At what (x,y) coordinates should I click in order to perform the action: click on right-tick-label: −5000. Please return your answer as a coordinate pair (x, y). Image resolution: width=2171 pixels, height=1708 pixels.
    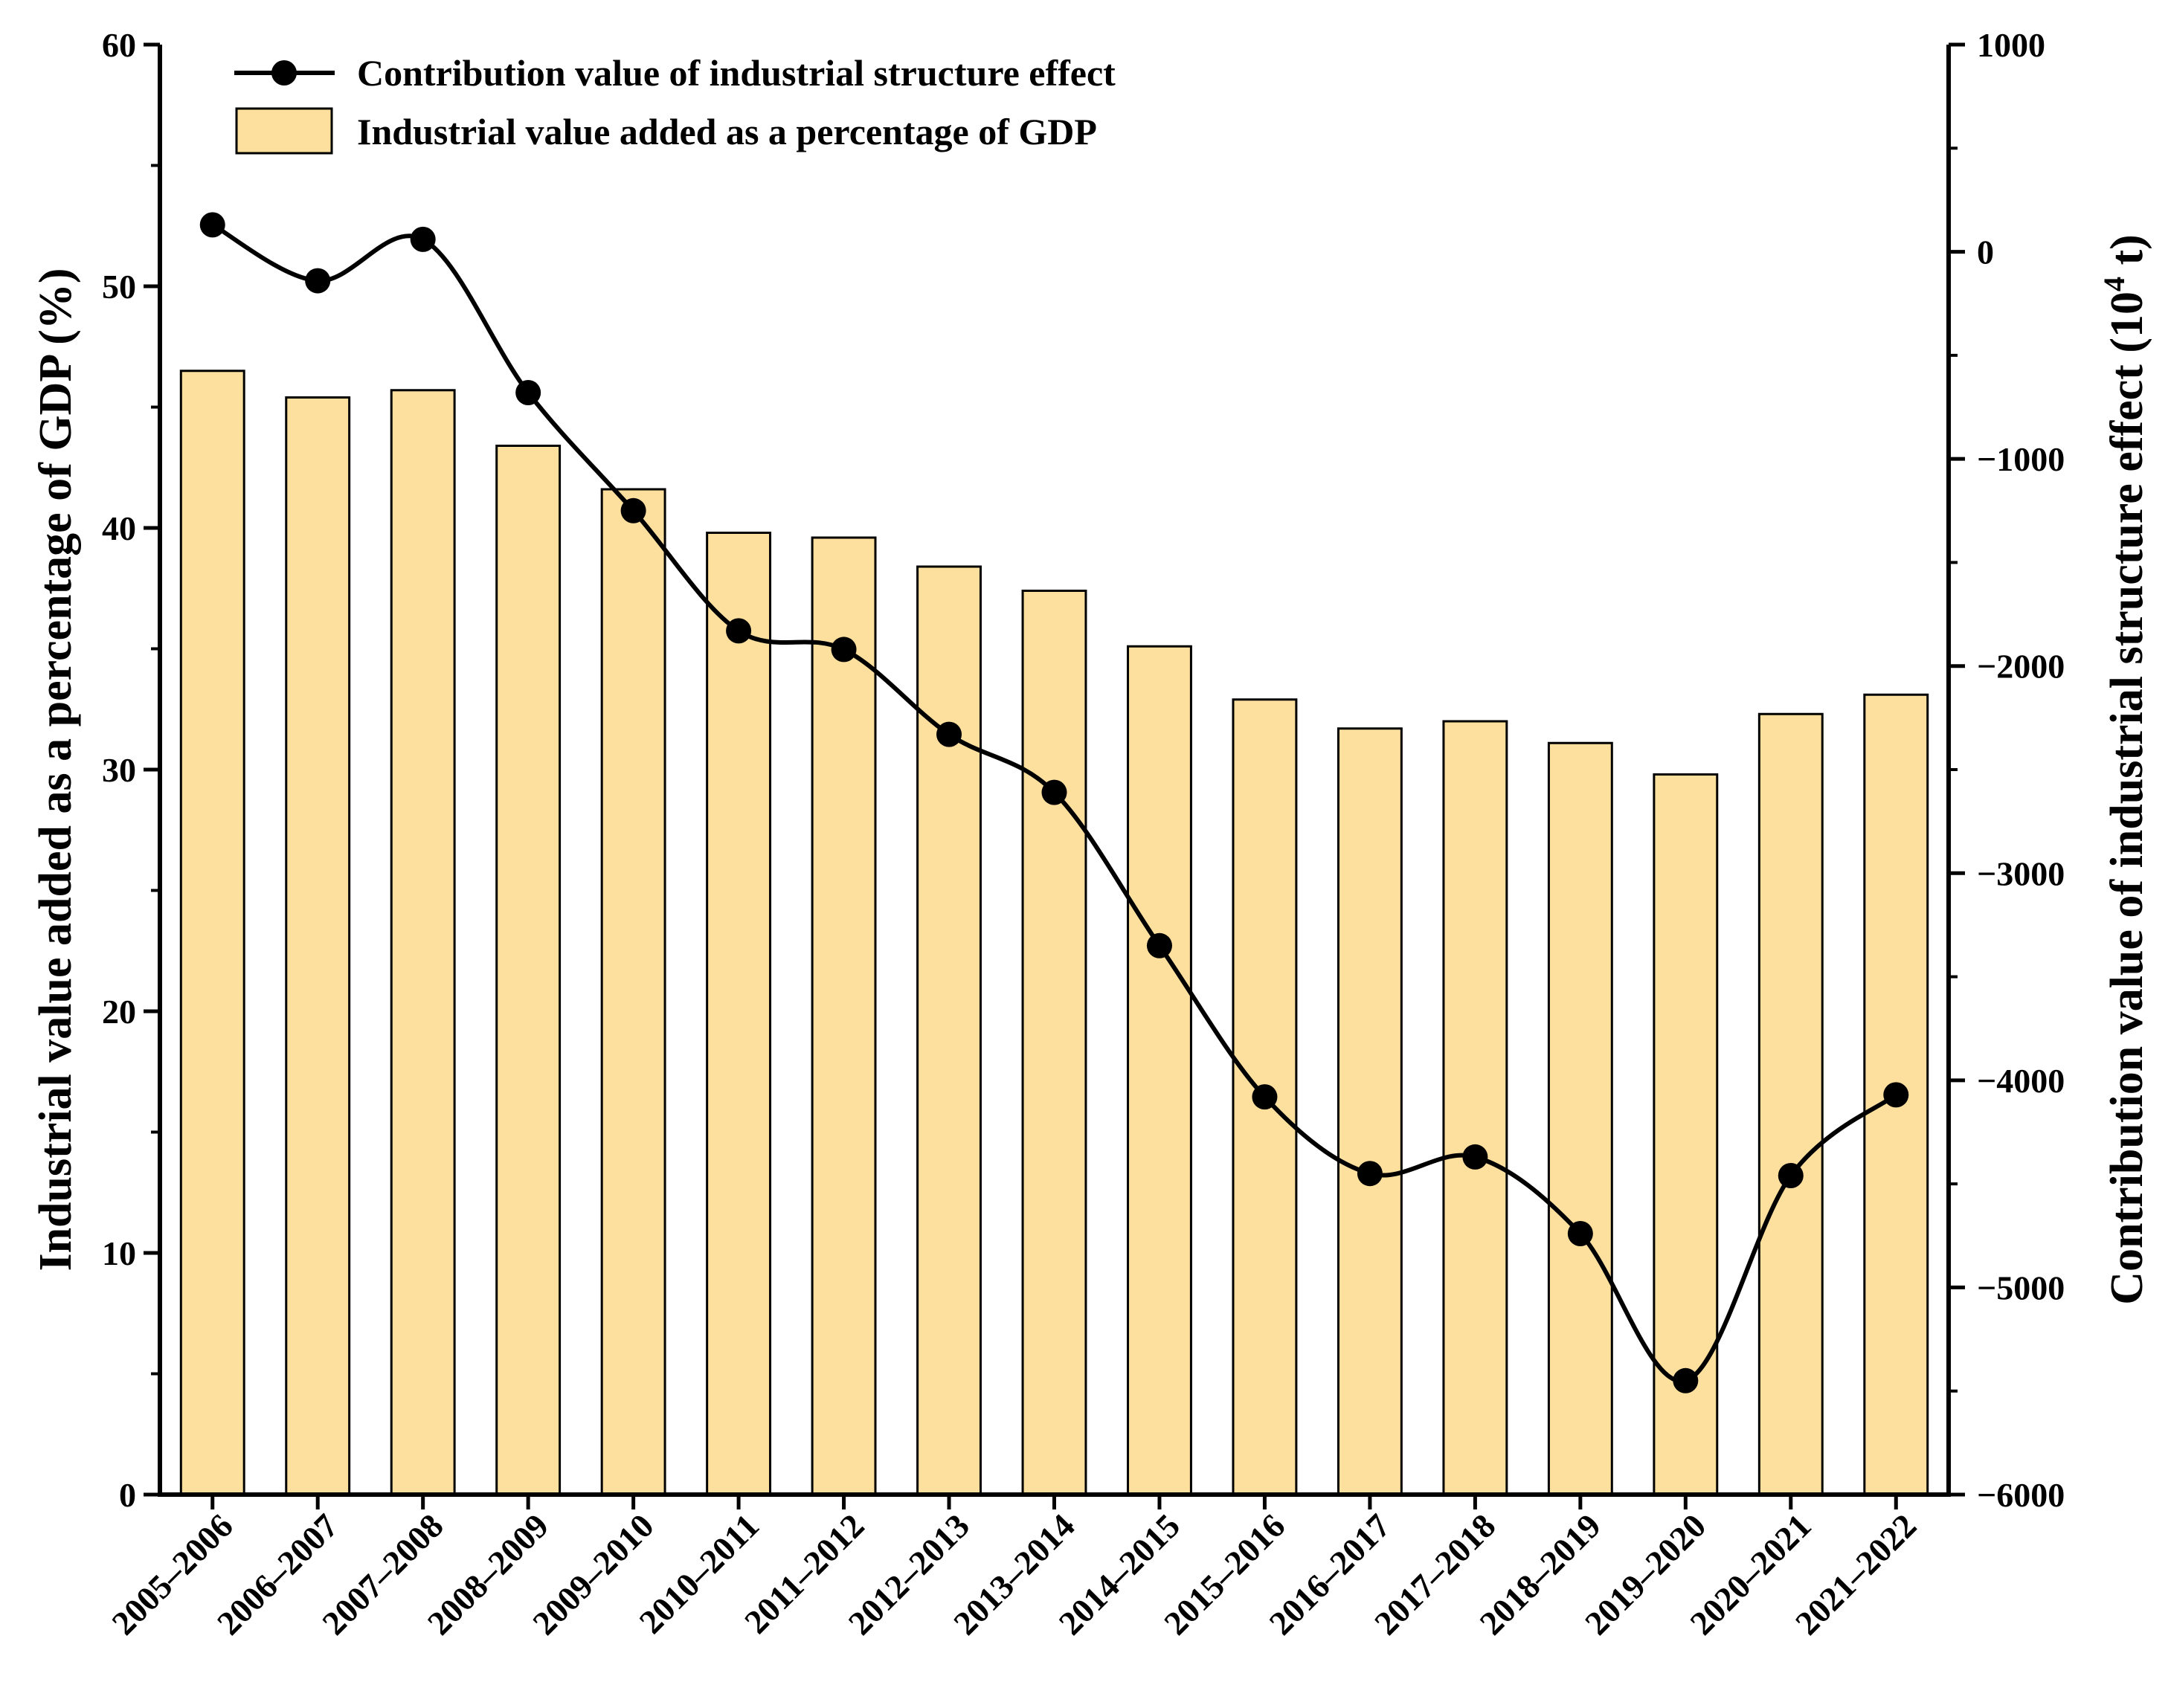
    Looking at the image, I should click on (2021, 1287).